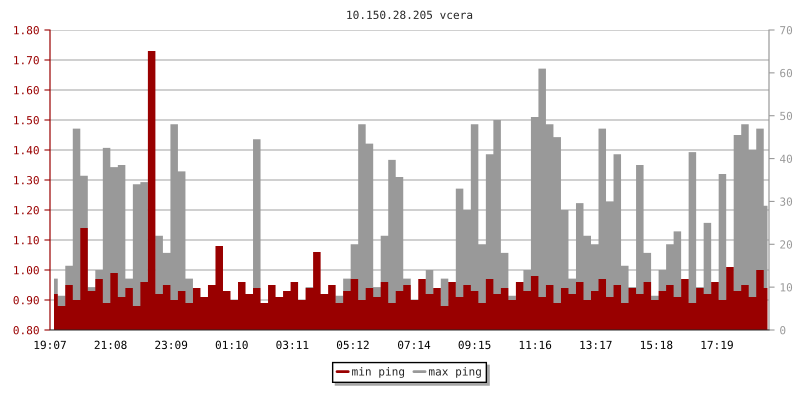 The image size is (800, 400). I want to click on x-tick-label: 13:17, so click(596, 345).